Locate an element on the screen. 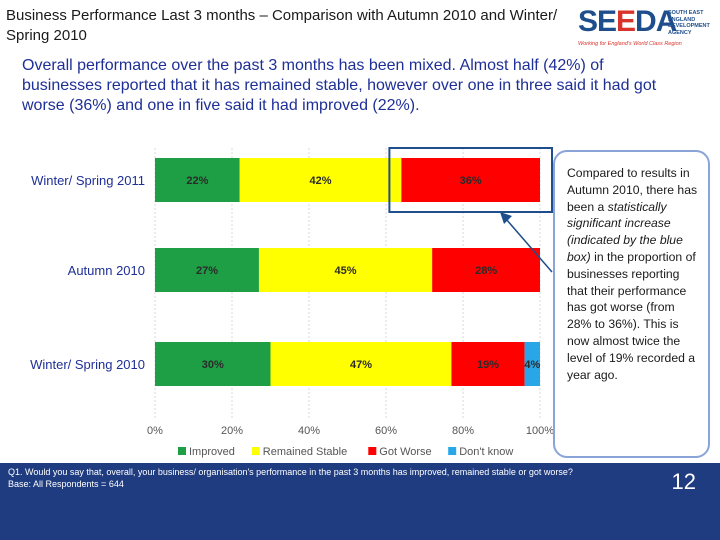 The image size is (720, 540). data-label: 30% is located at coordinates (213, 365).